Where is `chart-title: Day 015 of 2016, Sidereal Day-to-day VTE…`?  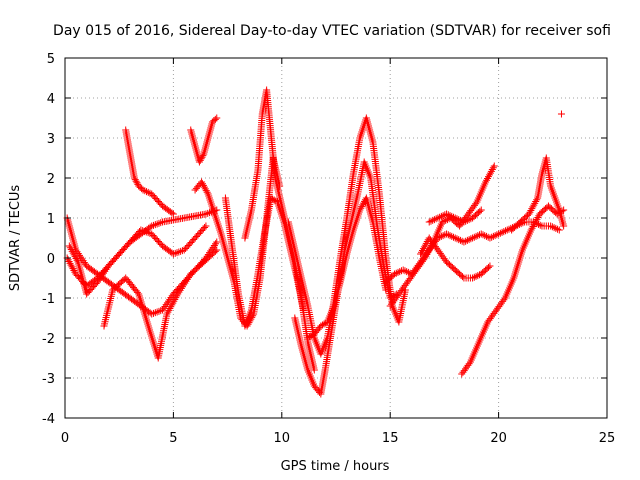 chart-title: Day 015 of 2016, Sidereal Day-to-day VTE… is located at coordinates (332, 31).